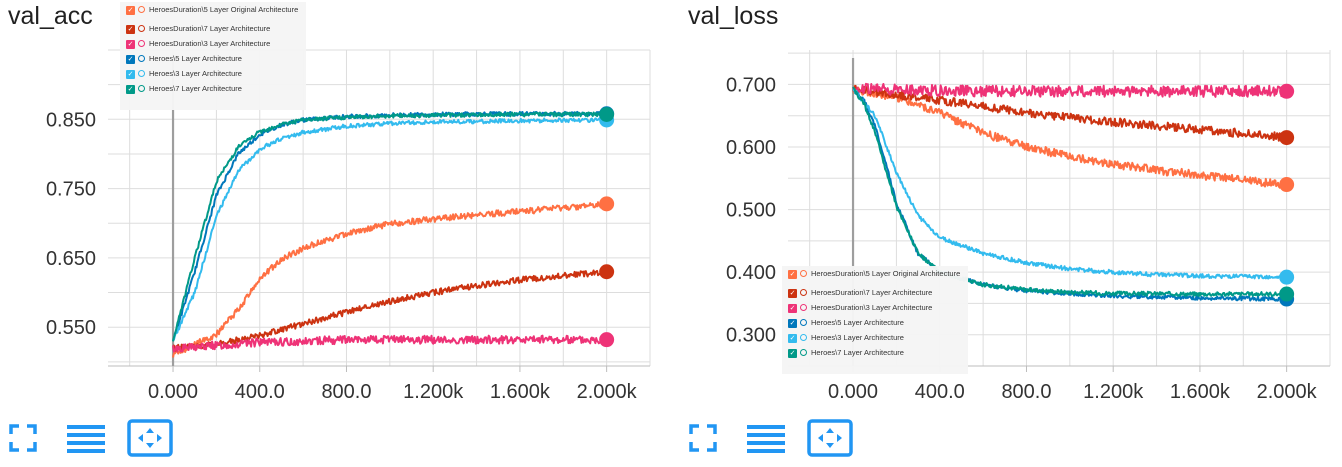  I want to click on legend-label: HeroesDuration\3 Layer Architecture, so click(872, 307).